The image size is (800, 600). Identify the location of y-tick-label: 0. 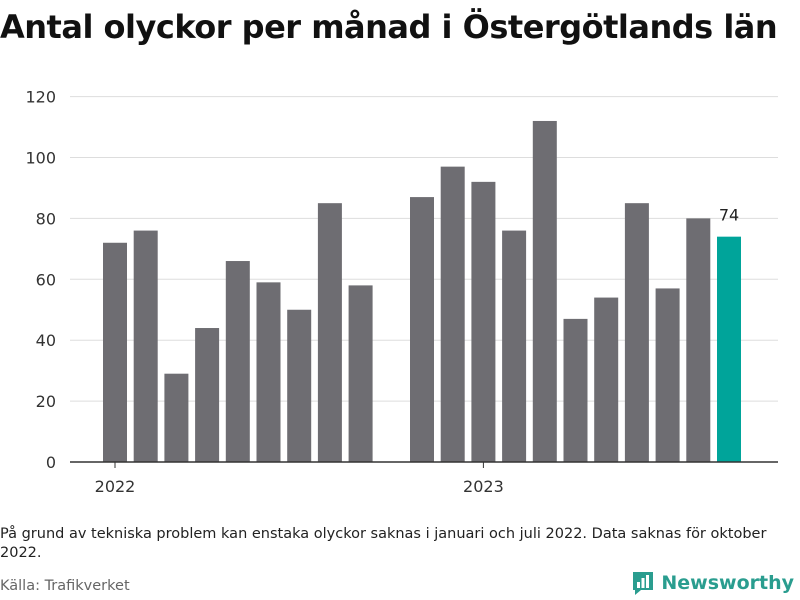
(51, 462).